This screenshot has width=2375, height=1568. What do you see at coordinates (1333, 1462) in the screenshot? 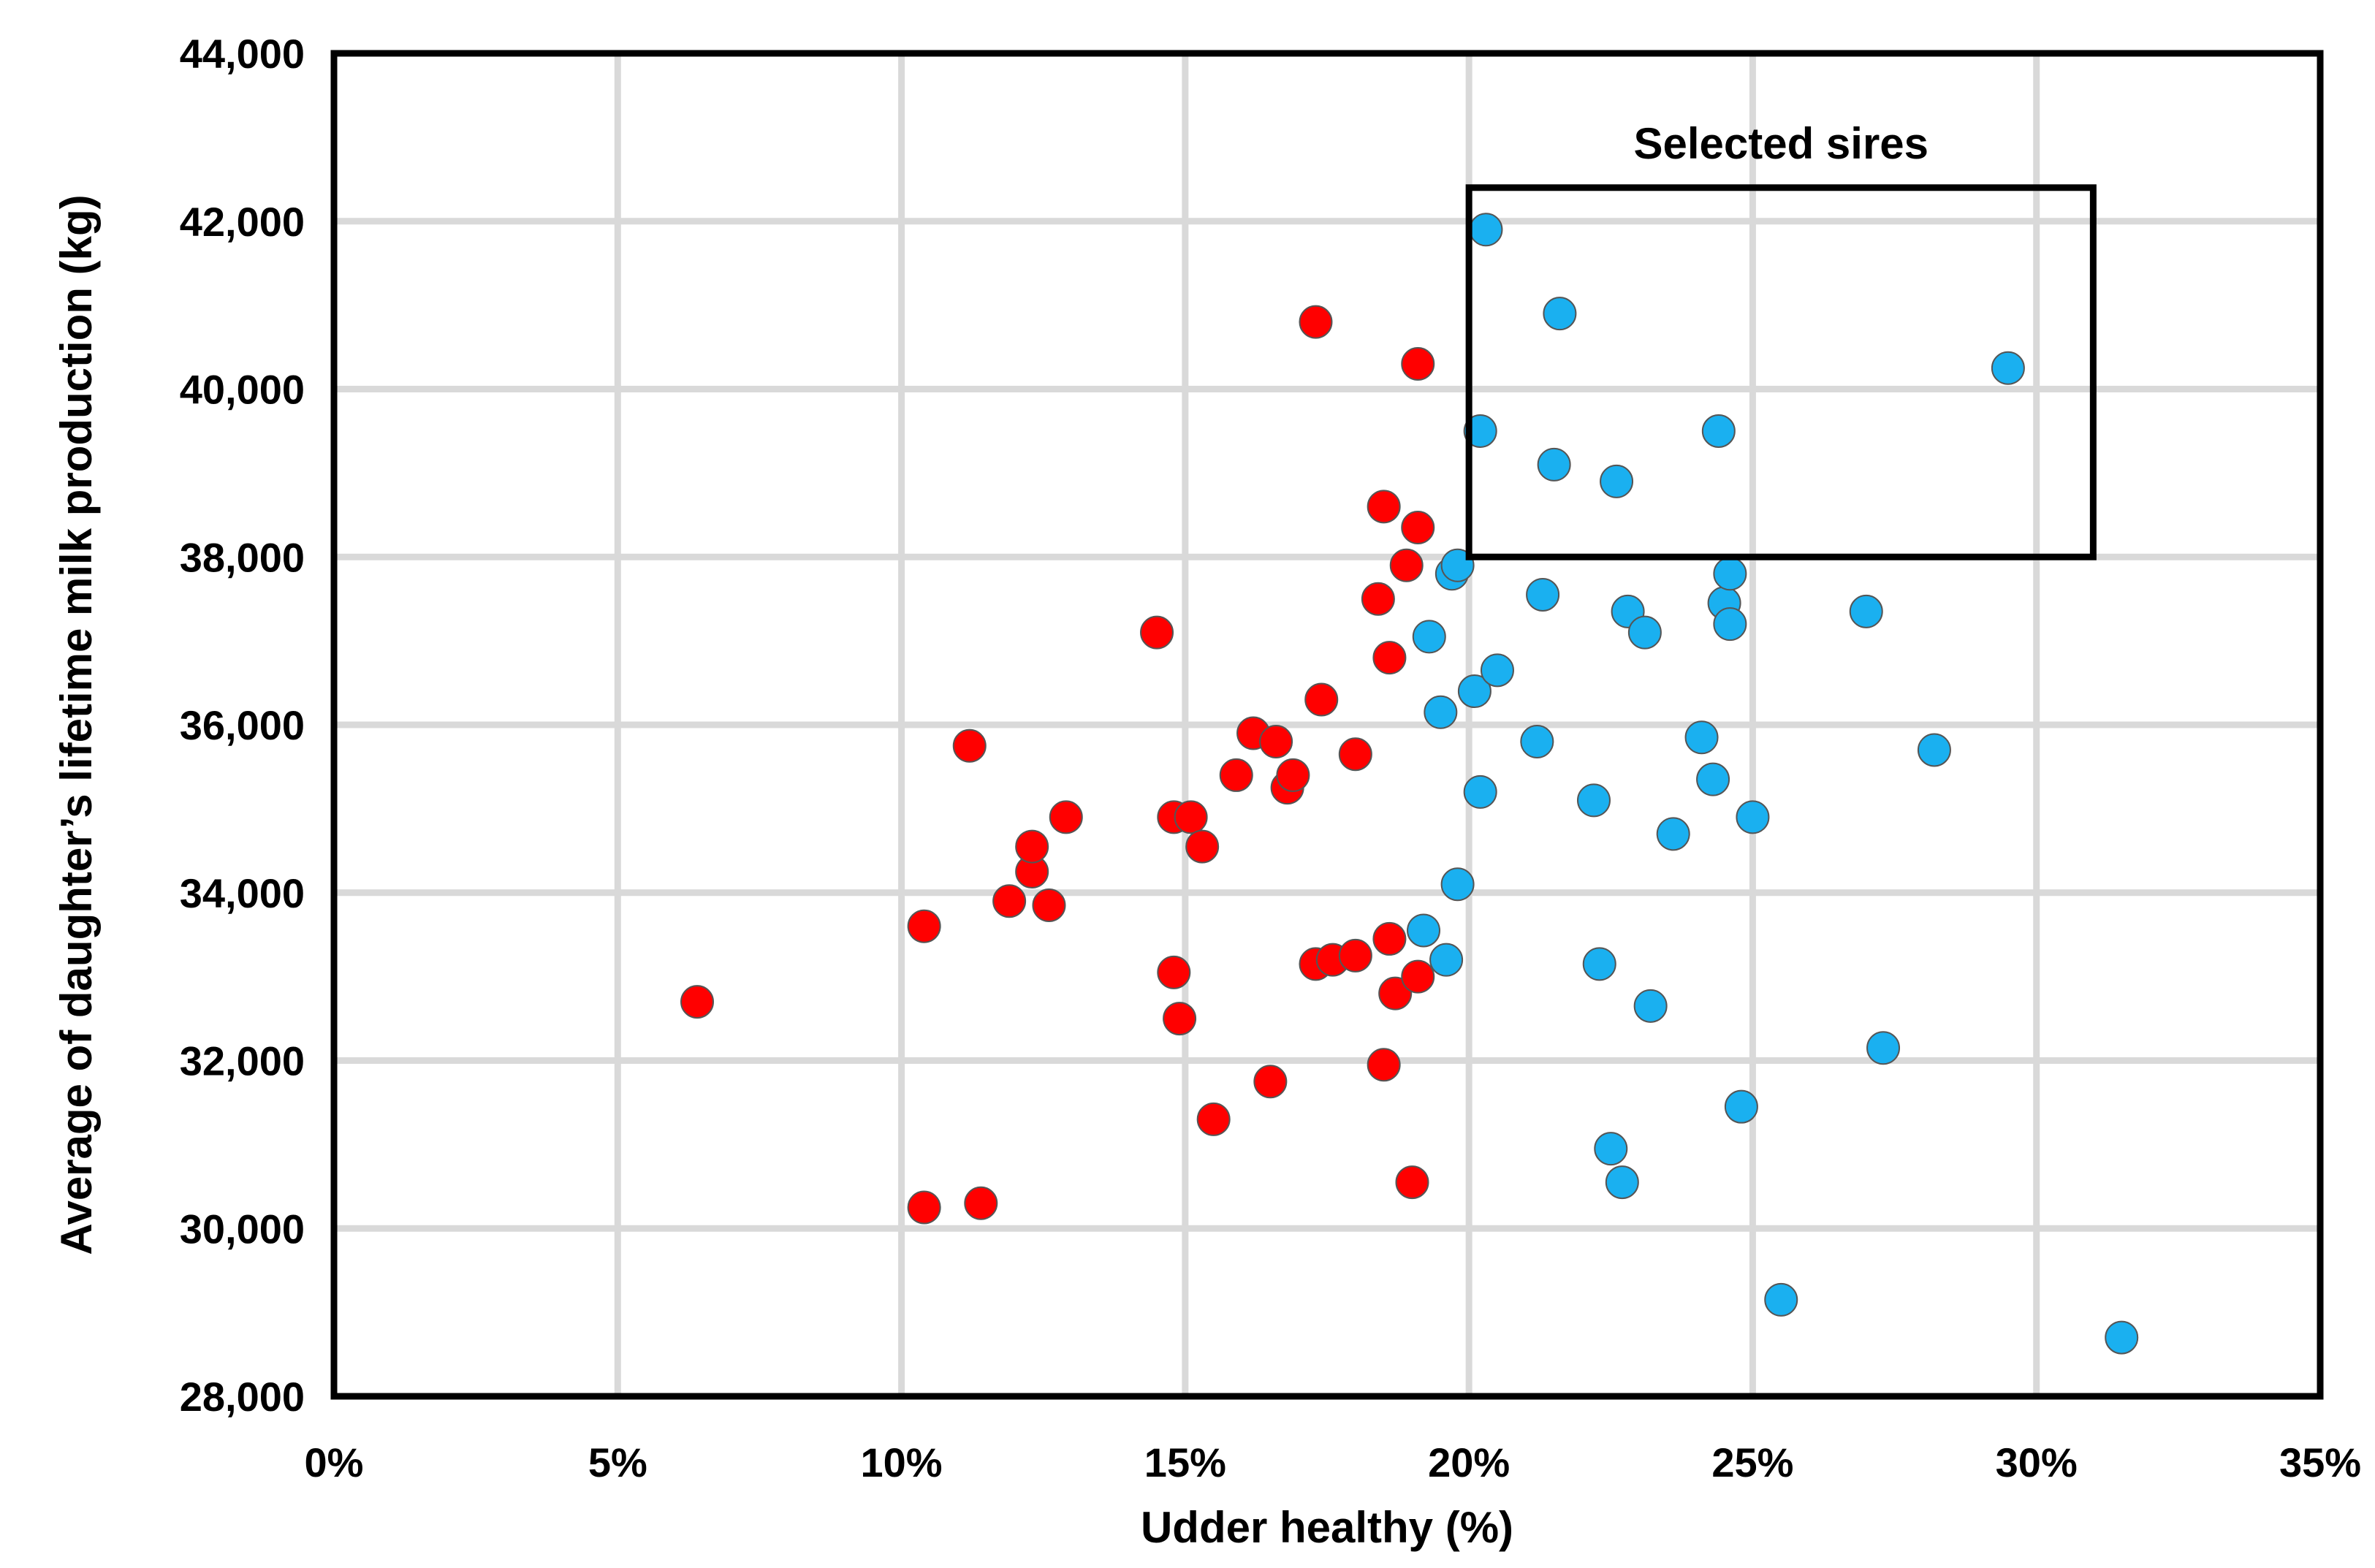
I see `x-tick-labels: 0% 5% 10% 15% 20% 25% 30% 35%` at bounding box center [1333, 1462].